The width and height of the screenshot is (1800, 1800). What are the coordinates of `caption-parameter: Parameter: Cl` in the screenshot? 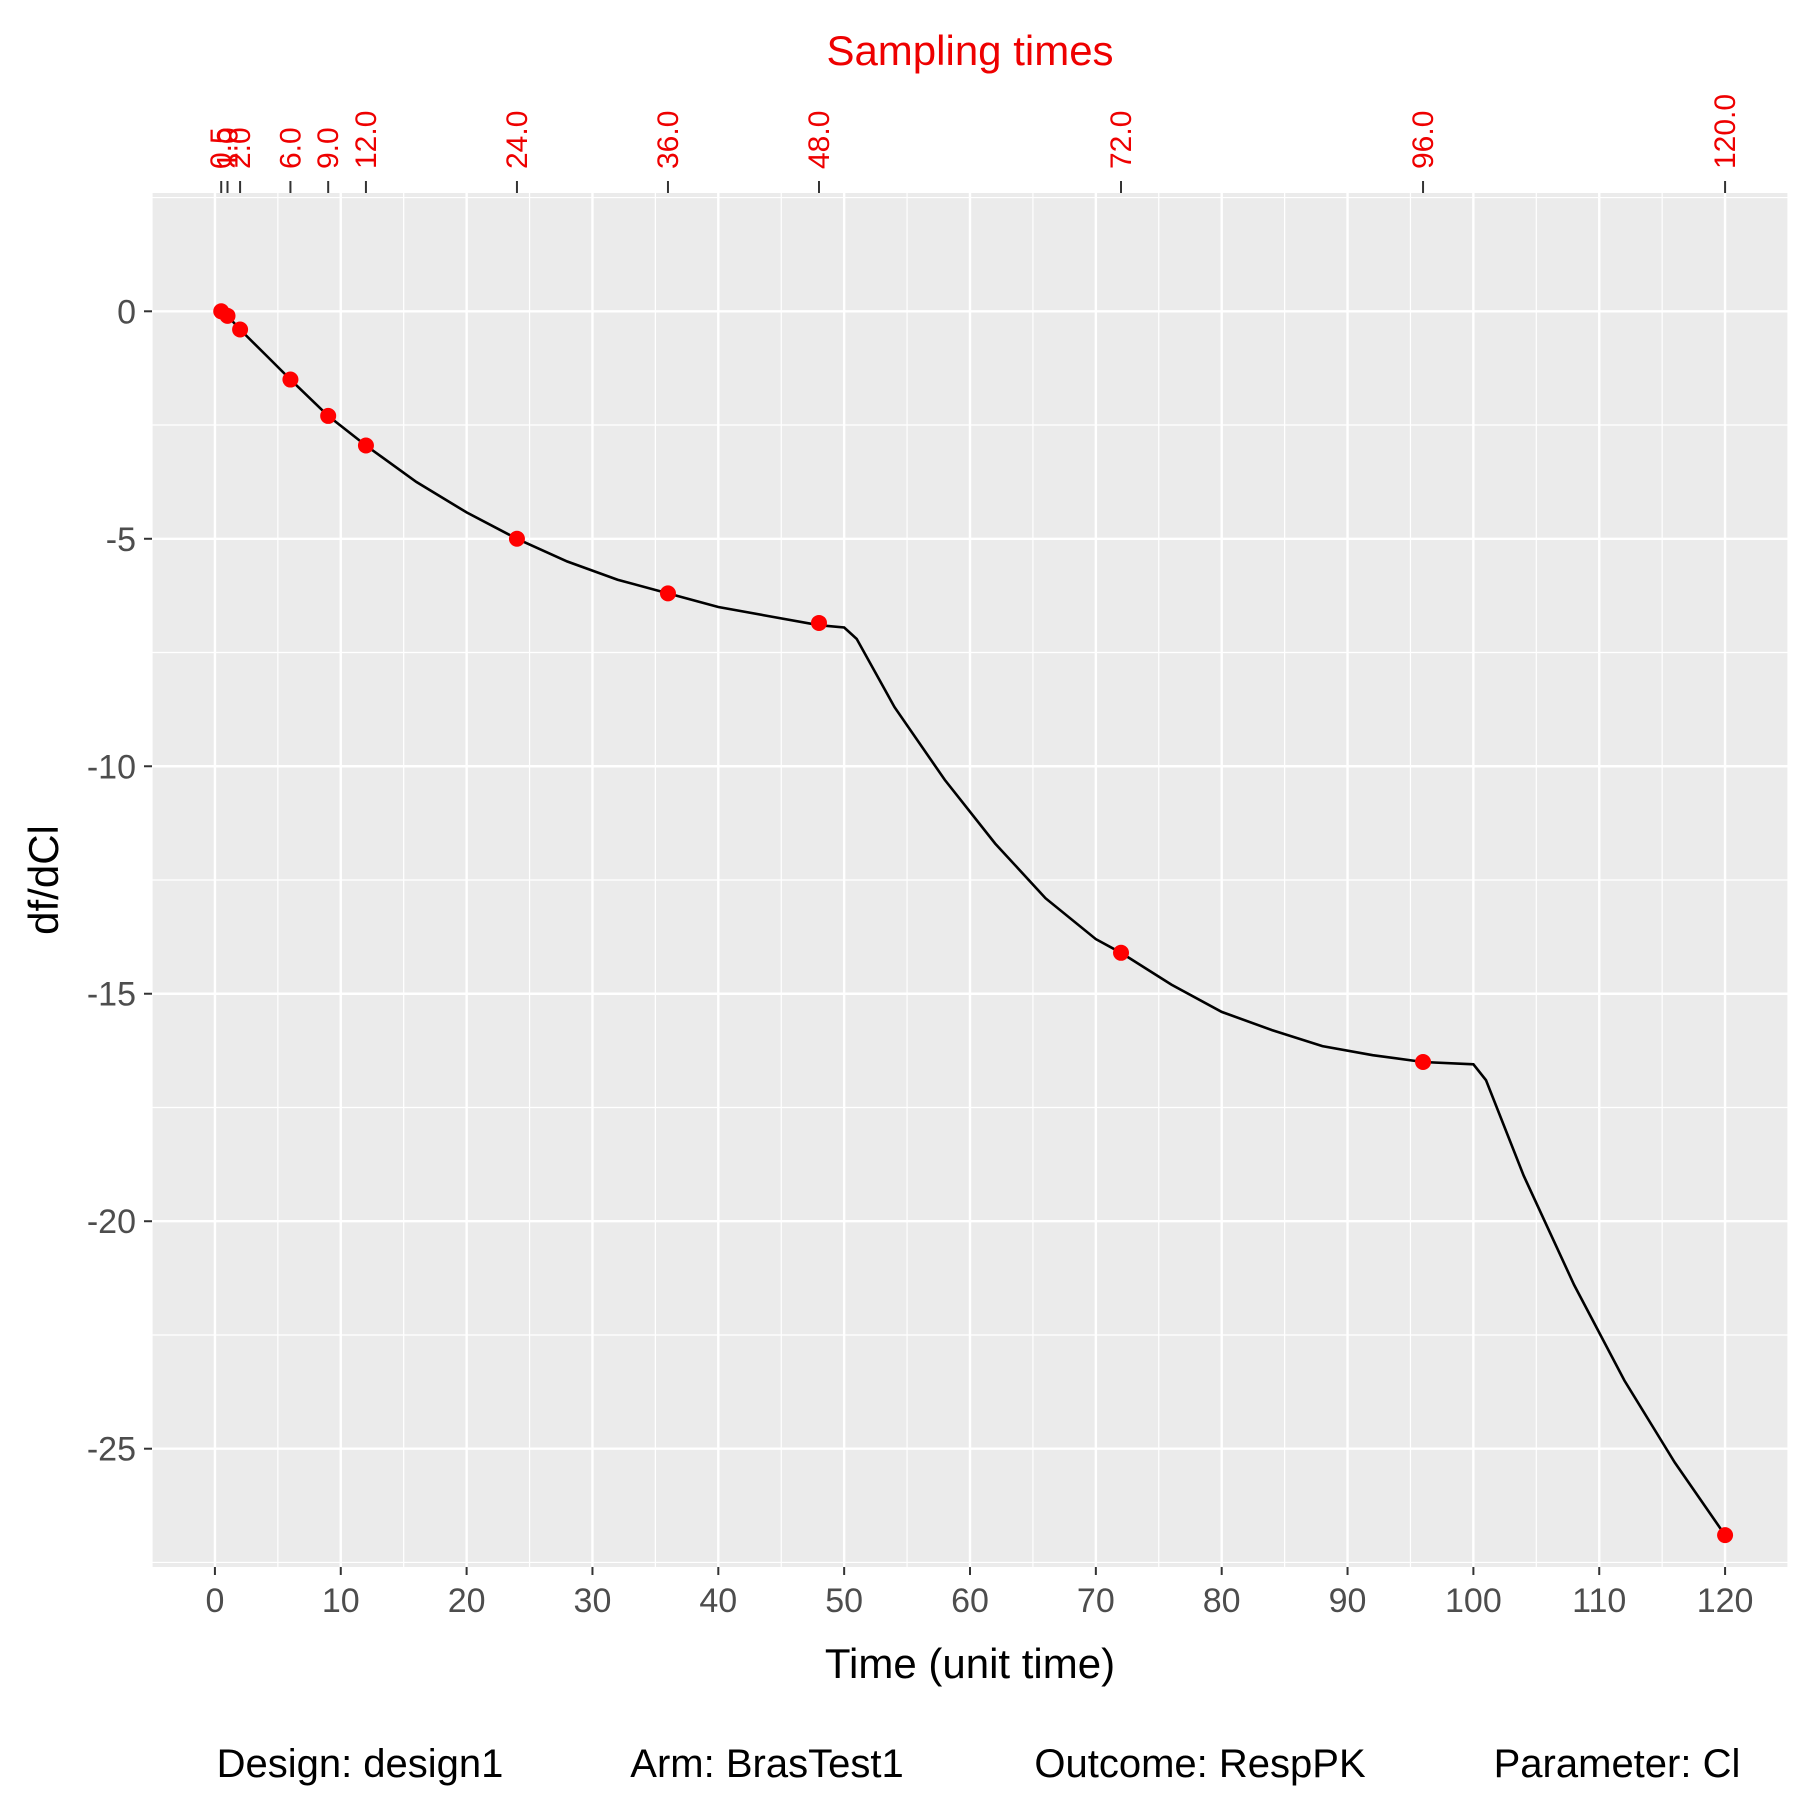 It's located at (1617, 1764).